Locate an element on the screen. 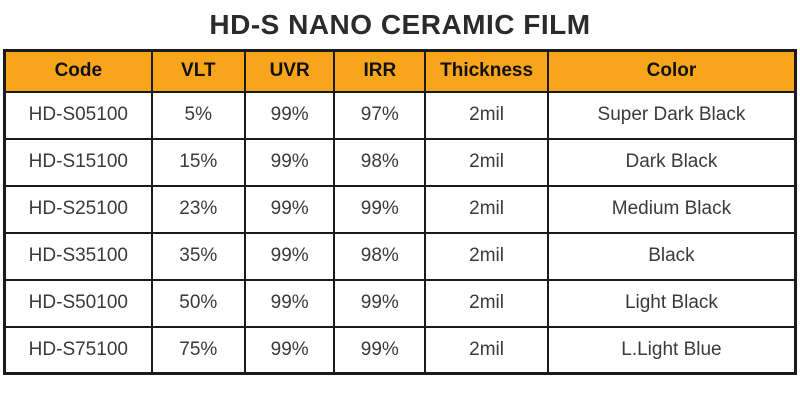  table-cell: HD-S05100 is located at coordinates (78, 115).